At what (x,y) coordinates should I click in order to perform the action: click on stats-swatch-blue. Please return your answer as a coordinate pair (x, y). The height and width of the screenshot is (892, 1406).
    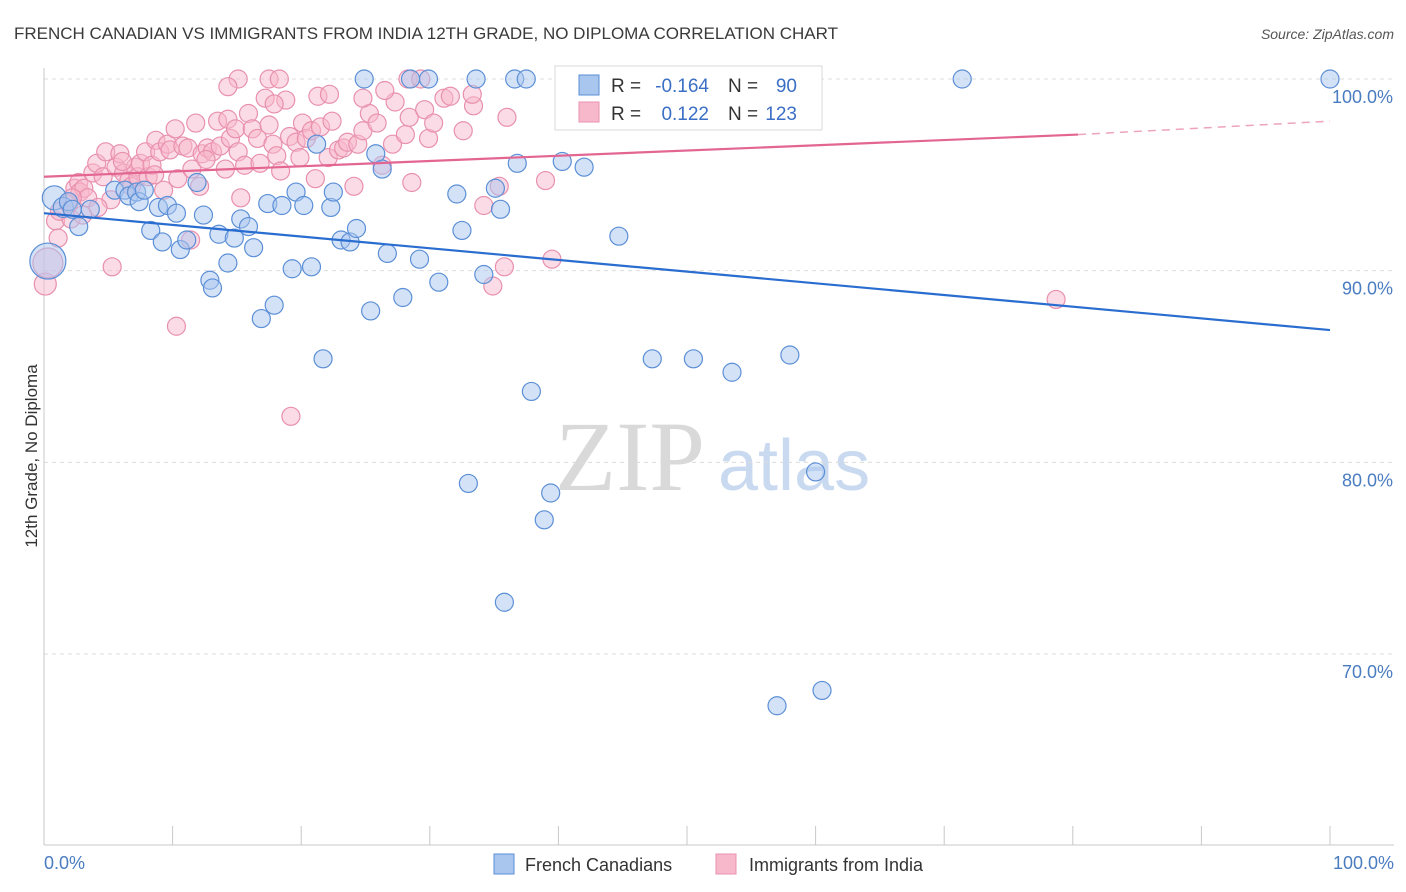
    Looking at the image, I should click on (589, 85).